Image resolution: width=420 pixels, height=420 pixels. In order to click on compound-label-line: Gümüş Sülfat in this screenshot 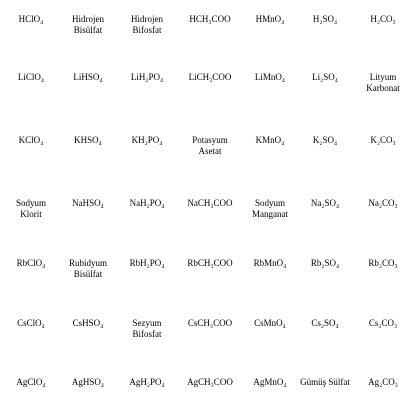, I will do `click(325, 382)`.